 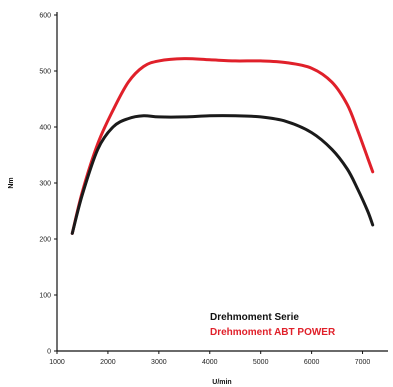 I want to click on x-tick-label: 5000, so click(x=261, y=362).